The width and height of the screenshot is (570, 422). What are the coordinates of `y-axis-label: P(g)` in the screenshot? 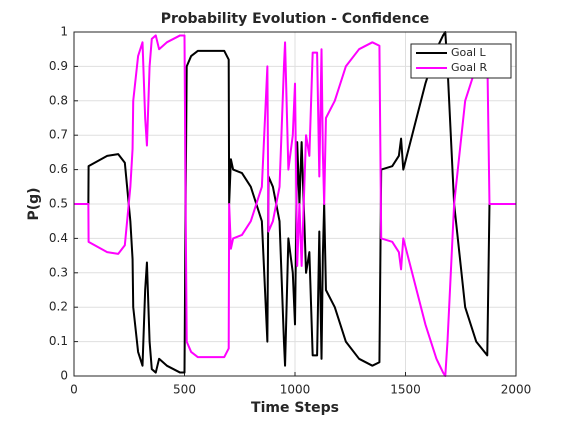 It's located at (34, 203).